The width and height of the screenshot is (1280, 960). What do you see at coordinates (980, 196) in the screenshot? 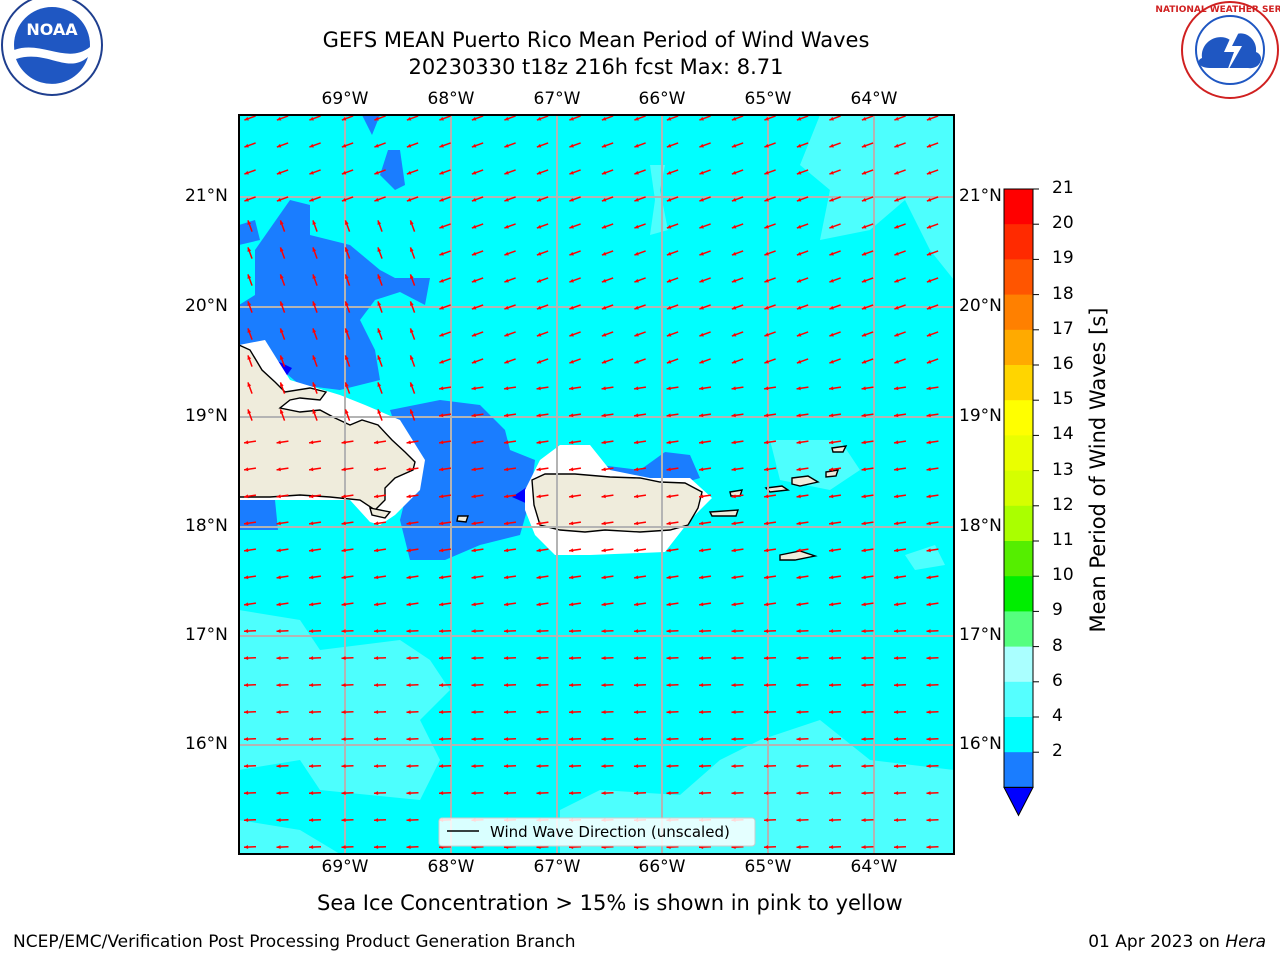
I see `lat-label-right-21n: 21°N` at bounding box center [980, 196].